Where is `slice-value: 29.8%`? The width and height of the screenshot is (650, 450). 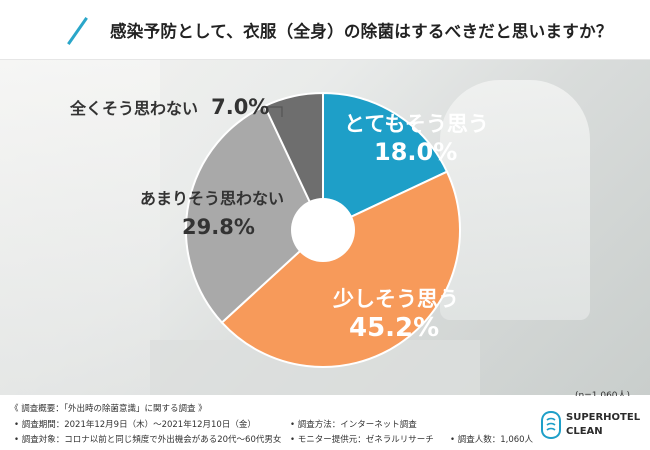
slice-value: 29.8% is located at coordinates (218, 227).